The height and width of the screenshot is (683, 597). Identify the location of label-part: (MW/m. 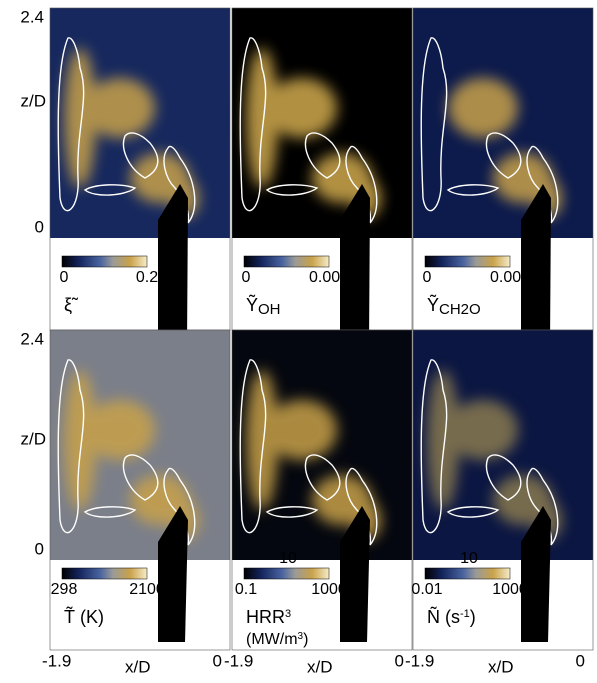
(272, 639).